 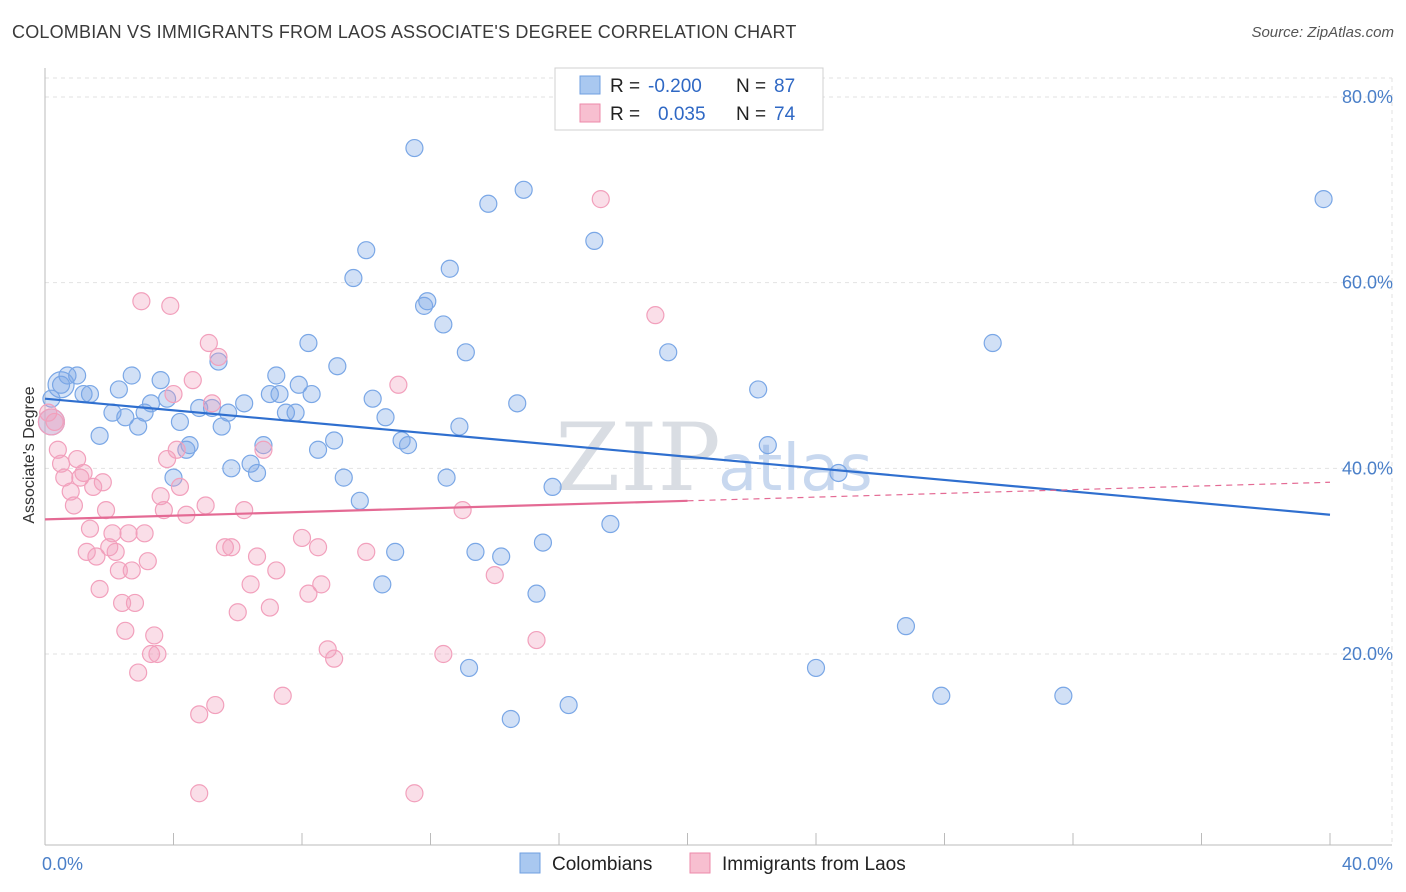 I want to click on bottom-legend-laos: Immigrants from Laos, so click(x=814, y=864).